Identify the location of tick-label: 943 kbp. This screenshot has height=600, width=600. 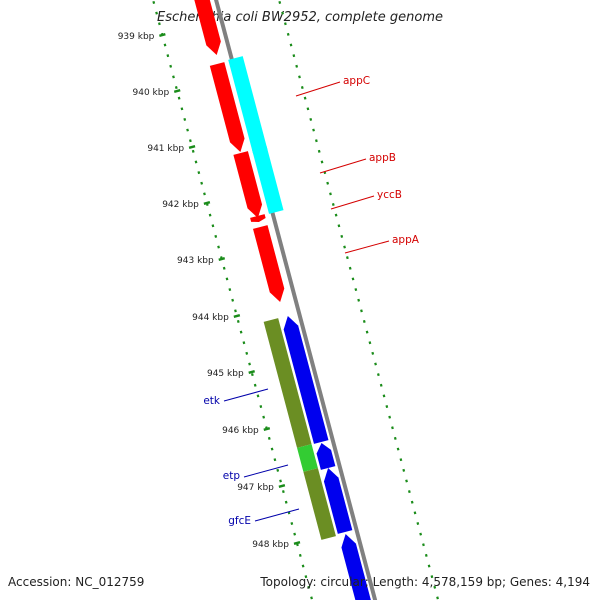
(195, 261).